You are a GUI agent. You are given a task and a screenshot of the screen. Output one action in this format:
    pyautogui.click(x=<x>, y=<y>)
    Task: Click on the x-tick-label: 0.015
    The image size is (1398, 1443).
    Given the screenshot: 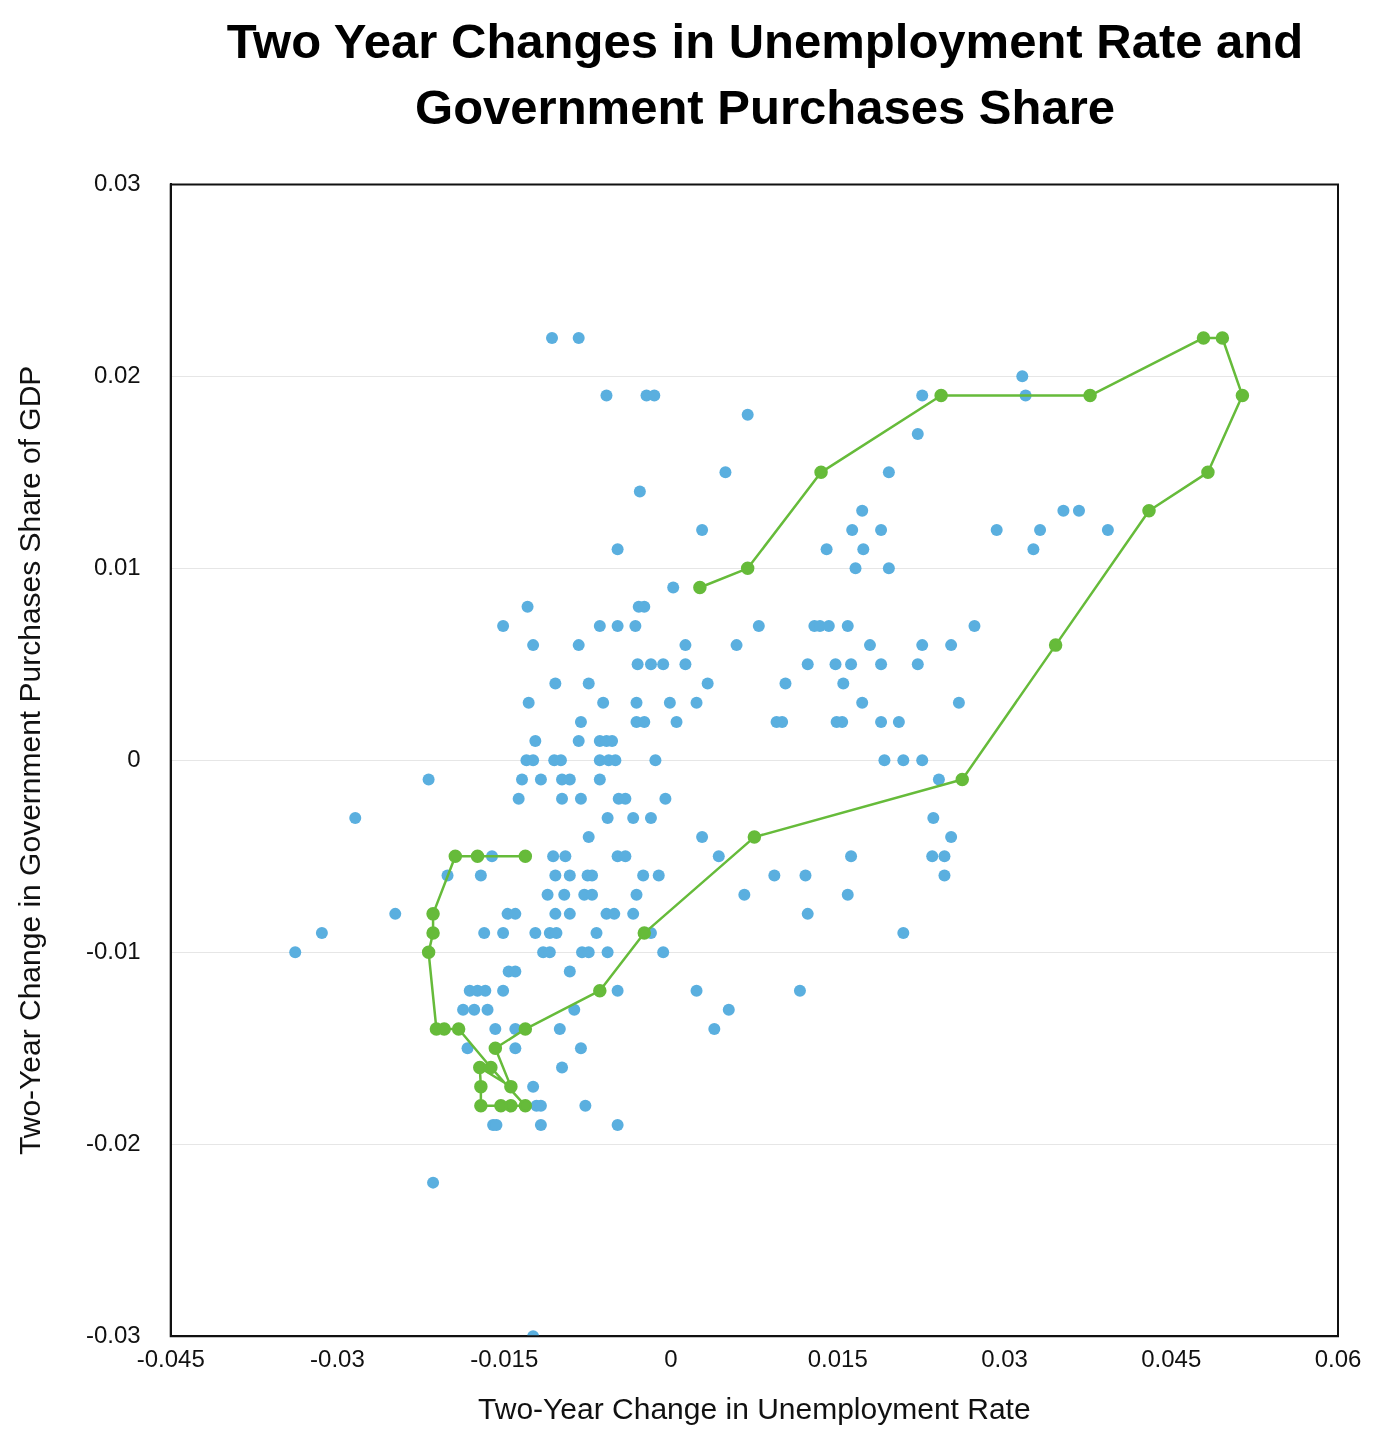 What is the action you would take?
    pyautogui.click(x=837, y=1359)
    